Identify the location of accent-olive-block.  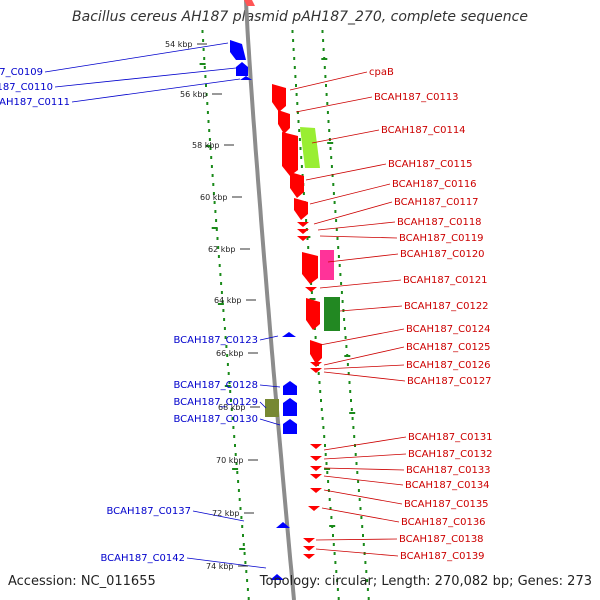
(272, 408).